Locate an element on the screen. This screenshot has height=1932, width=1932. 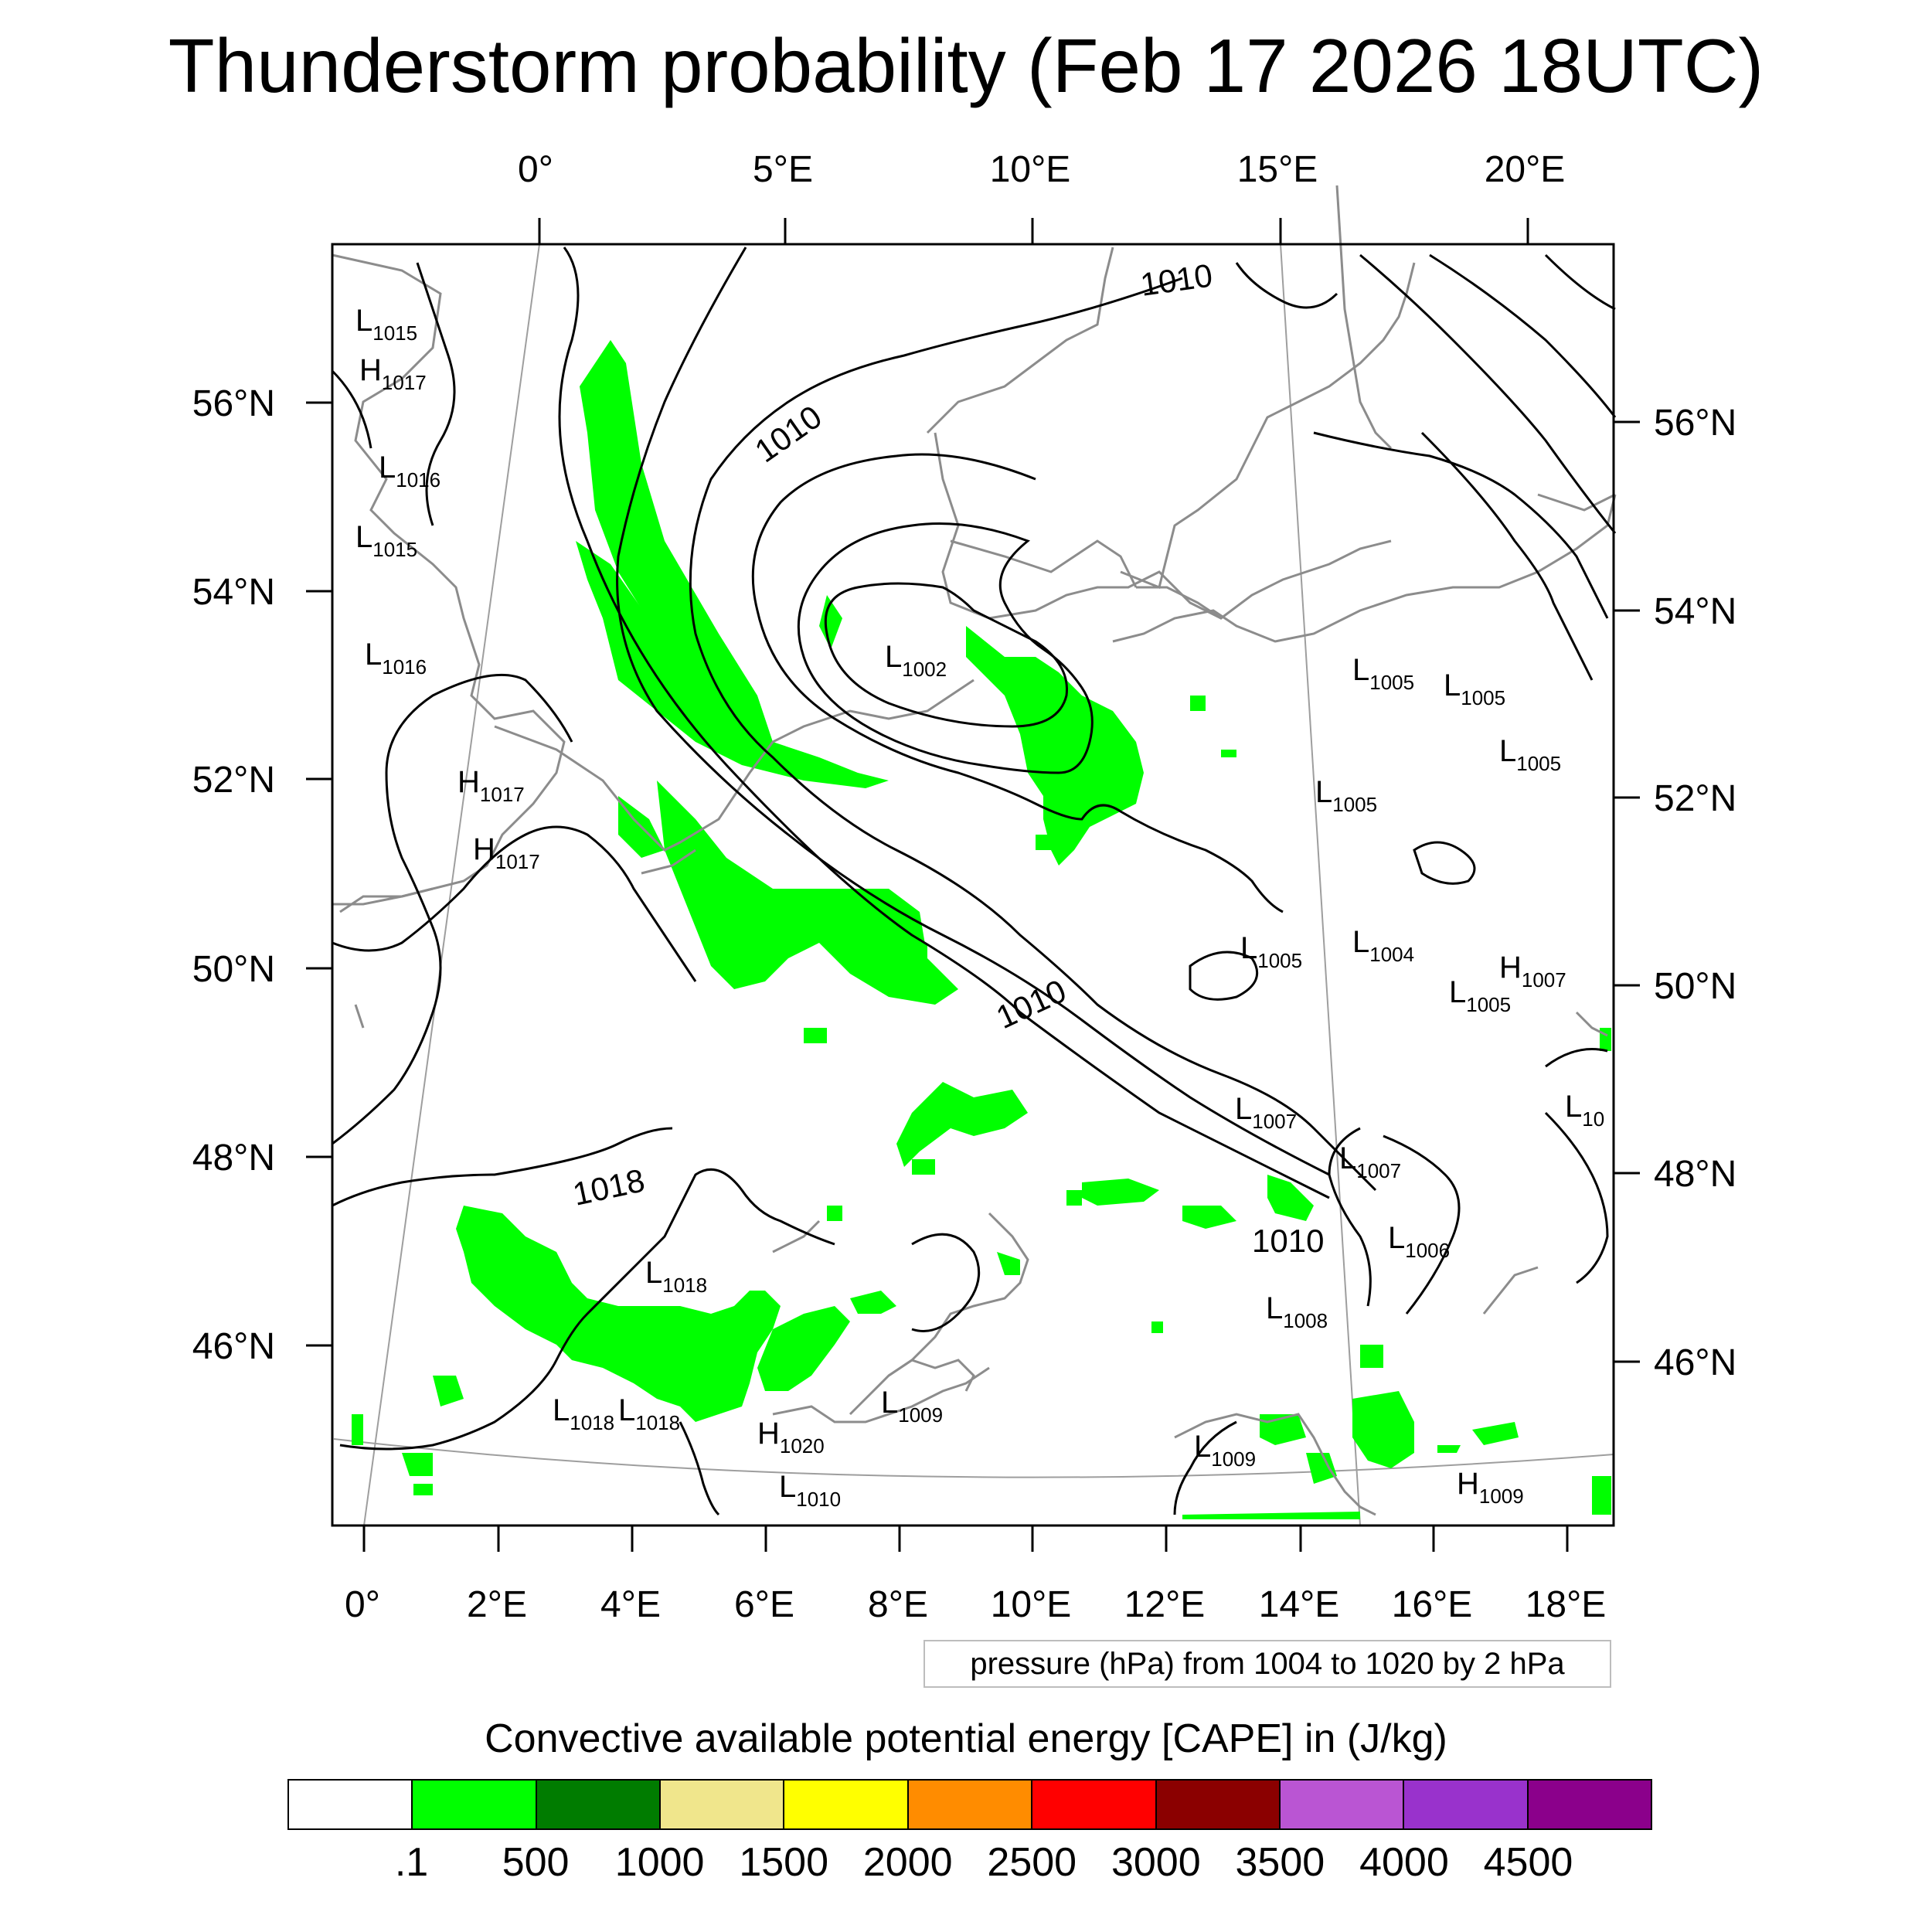
bottom-tick-label: 0° is located at coordinates (362, 1604).